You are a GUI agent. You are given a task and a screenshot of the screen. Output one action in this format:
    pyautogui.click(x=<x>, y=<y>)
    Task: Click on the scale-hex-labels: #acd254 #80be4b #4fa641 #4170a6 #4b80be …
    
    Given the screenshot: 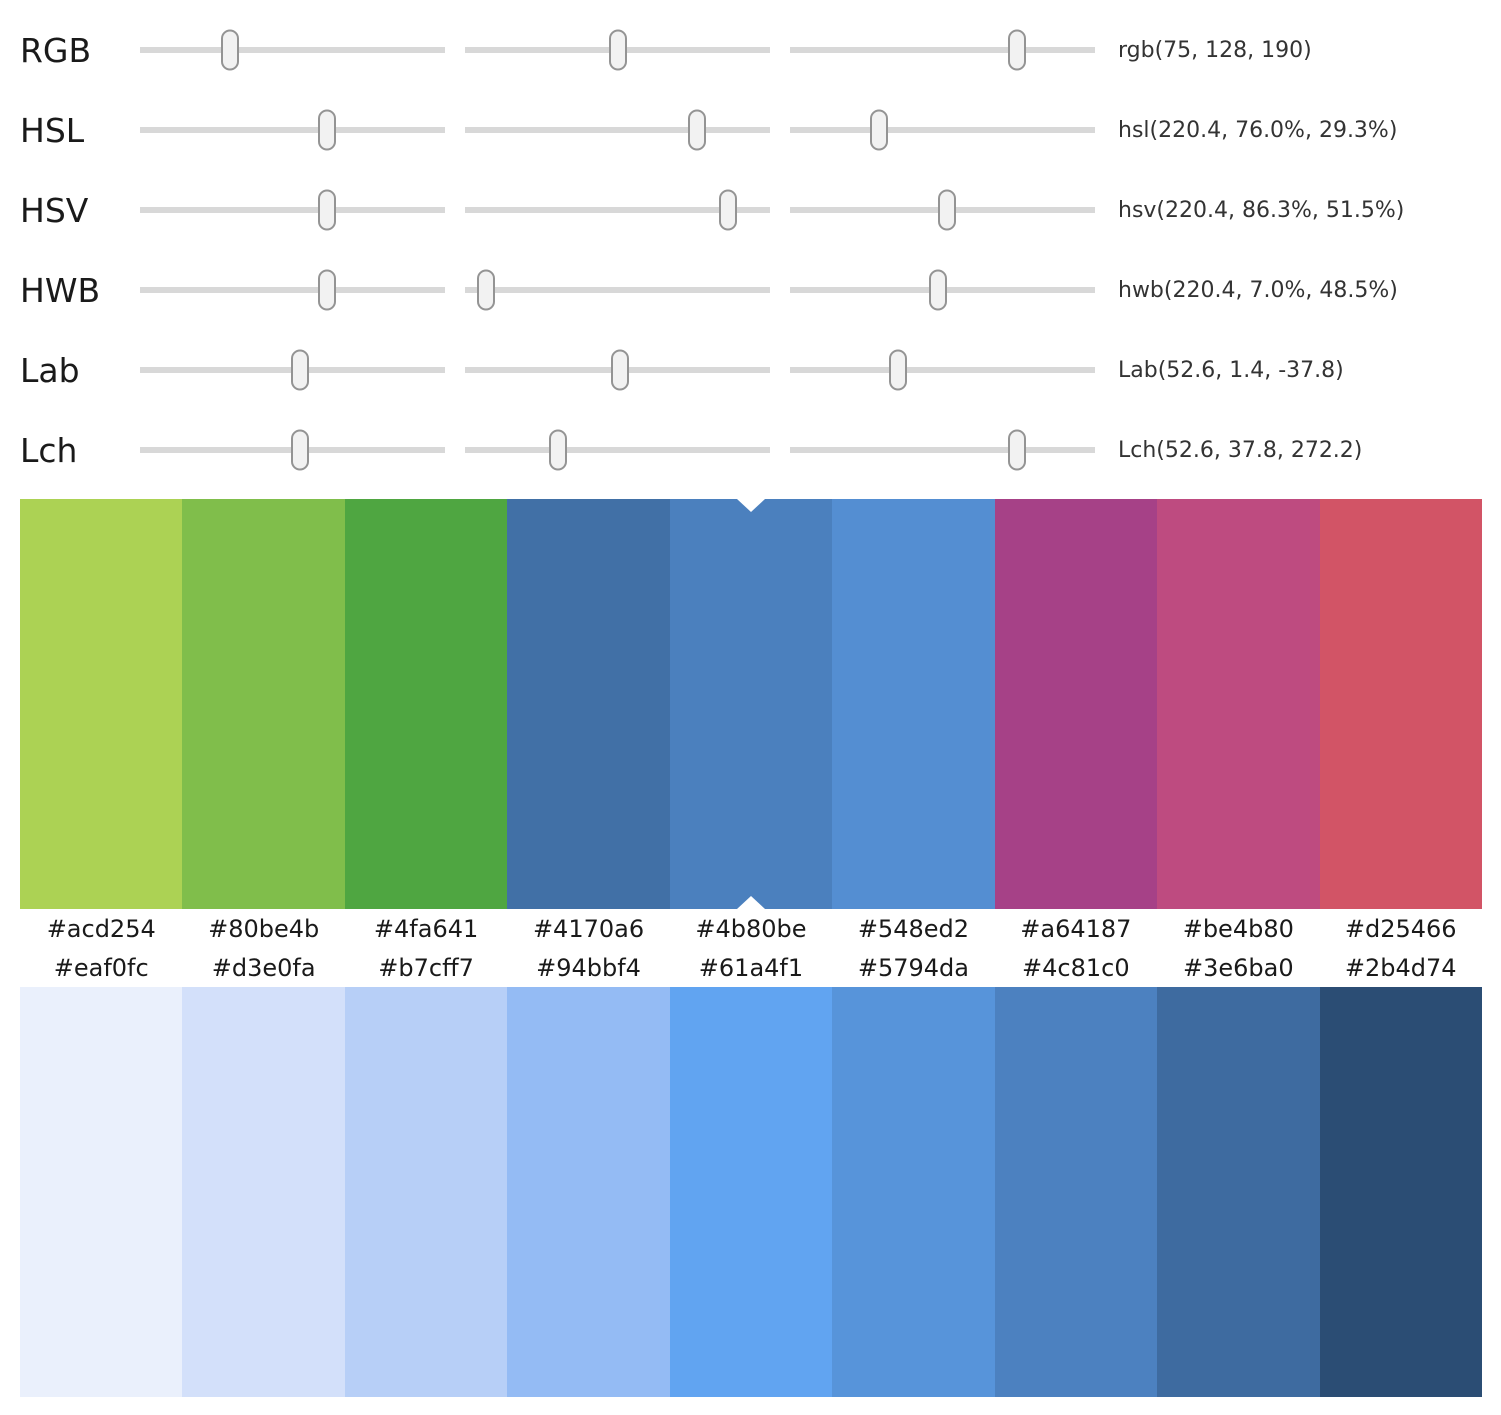 What is the action you would take?
    pyautogui.click(x=751, y=928)
    